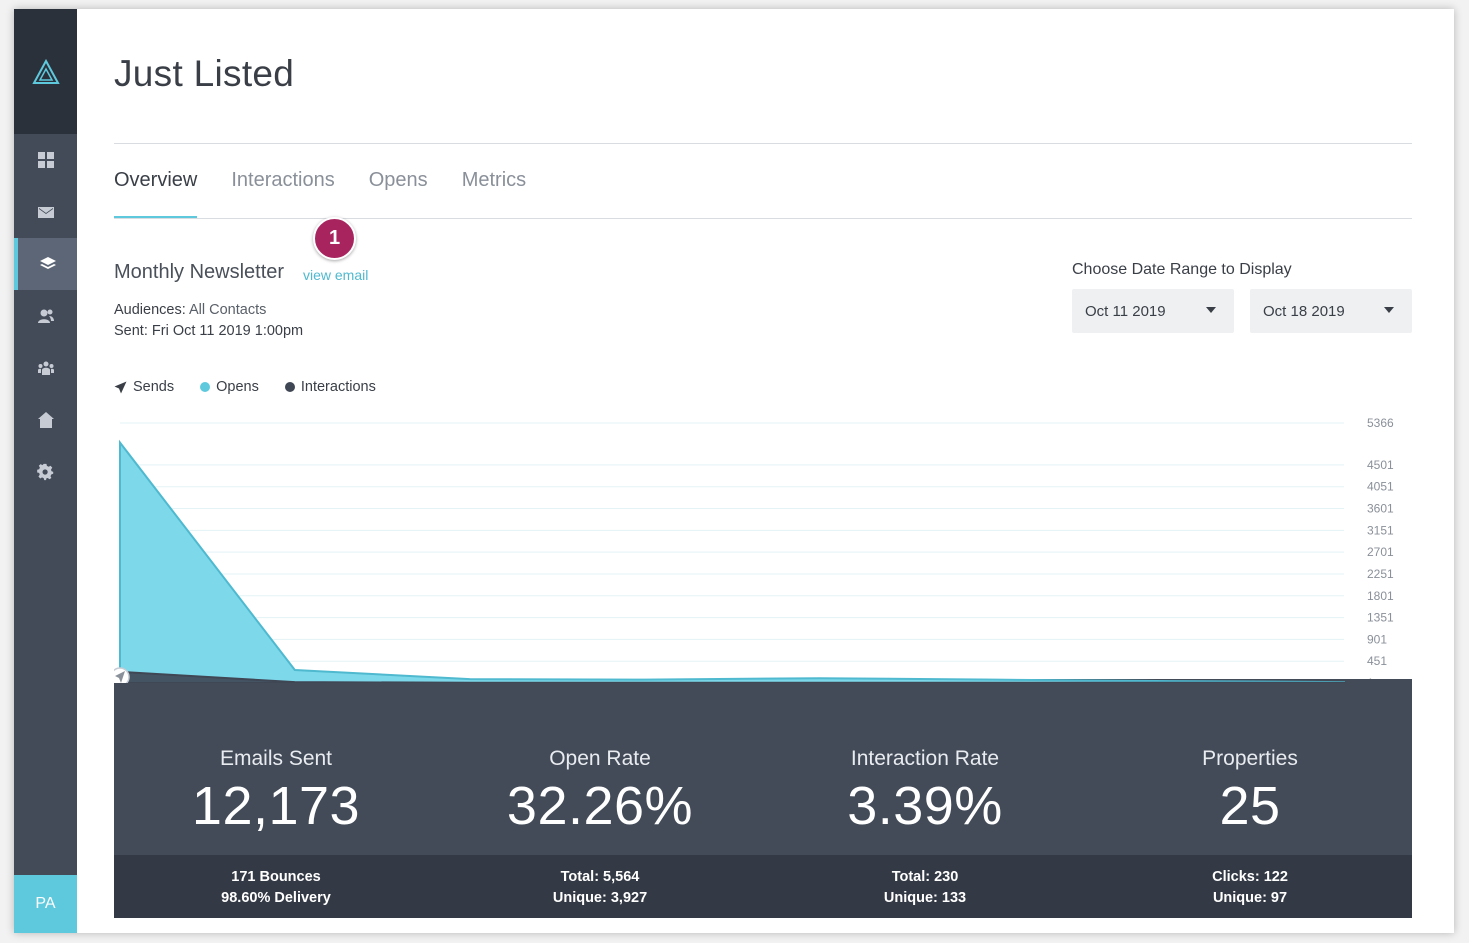 This screenshot has width=1469, height=943. Describe the element at coordinates (1380, 465) in the screenshot. I see `y-tick-label: 4501` at that location.